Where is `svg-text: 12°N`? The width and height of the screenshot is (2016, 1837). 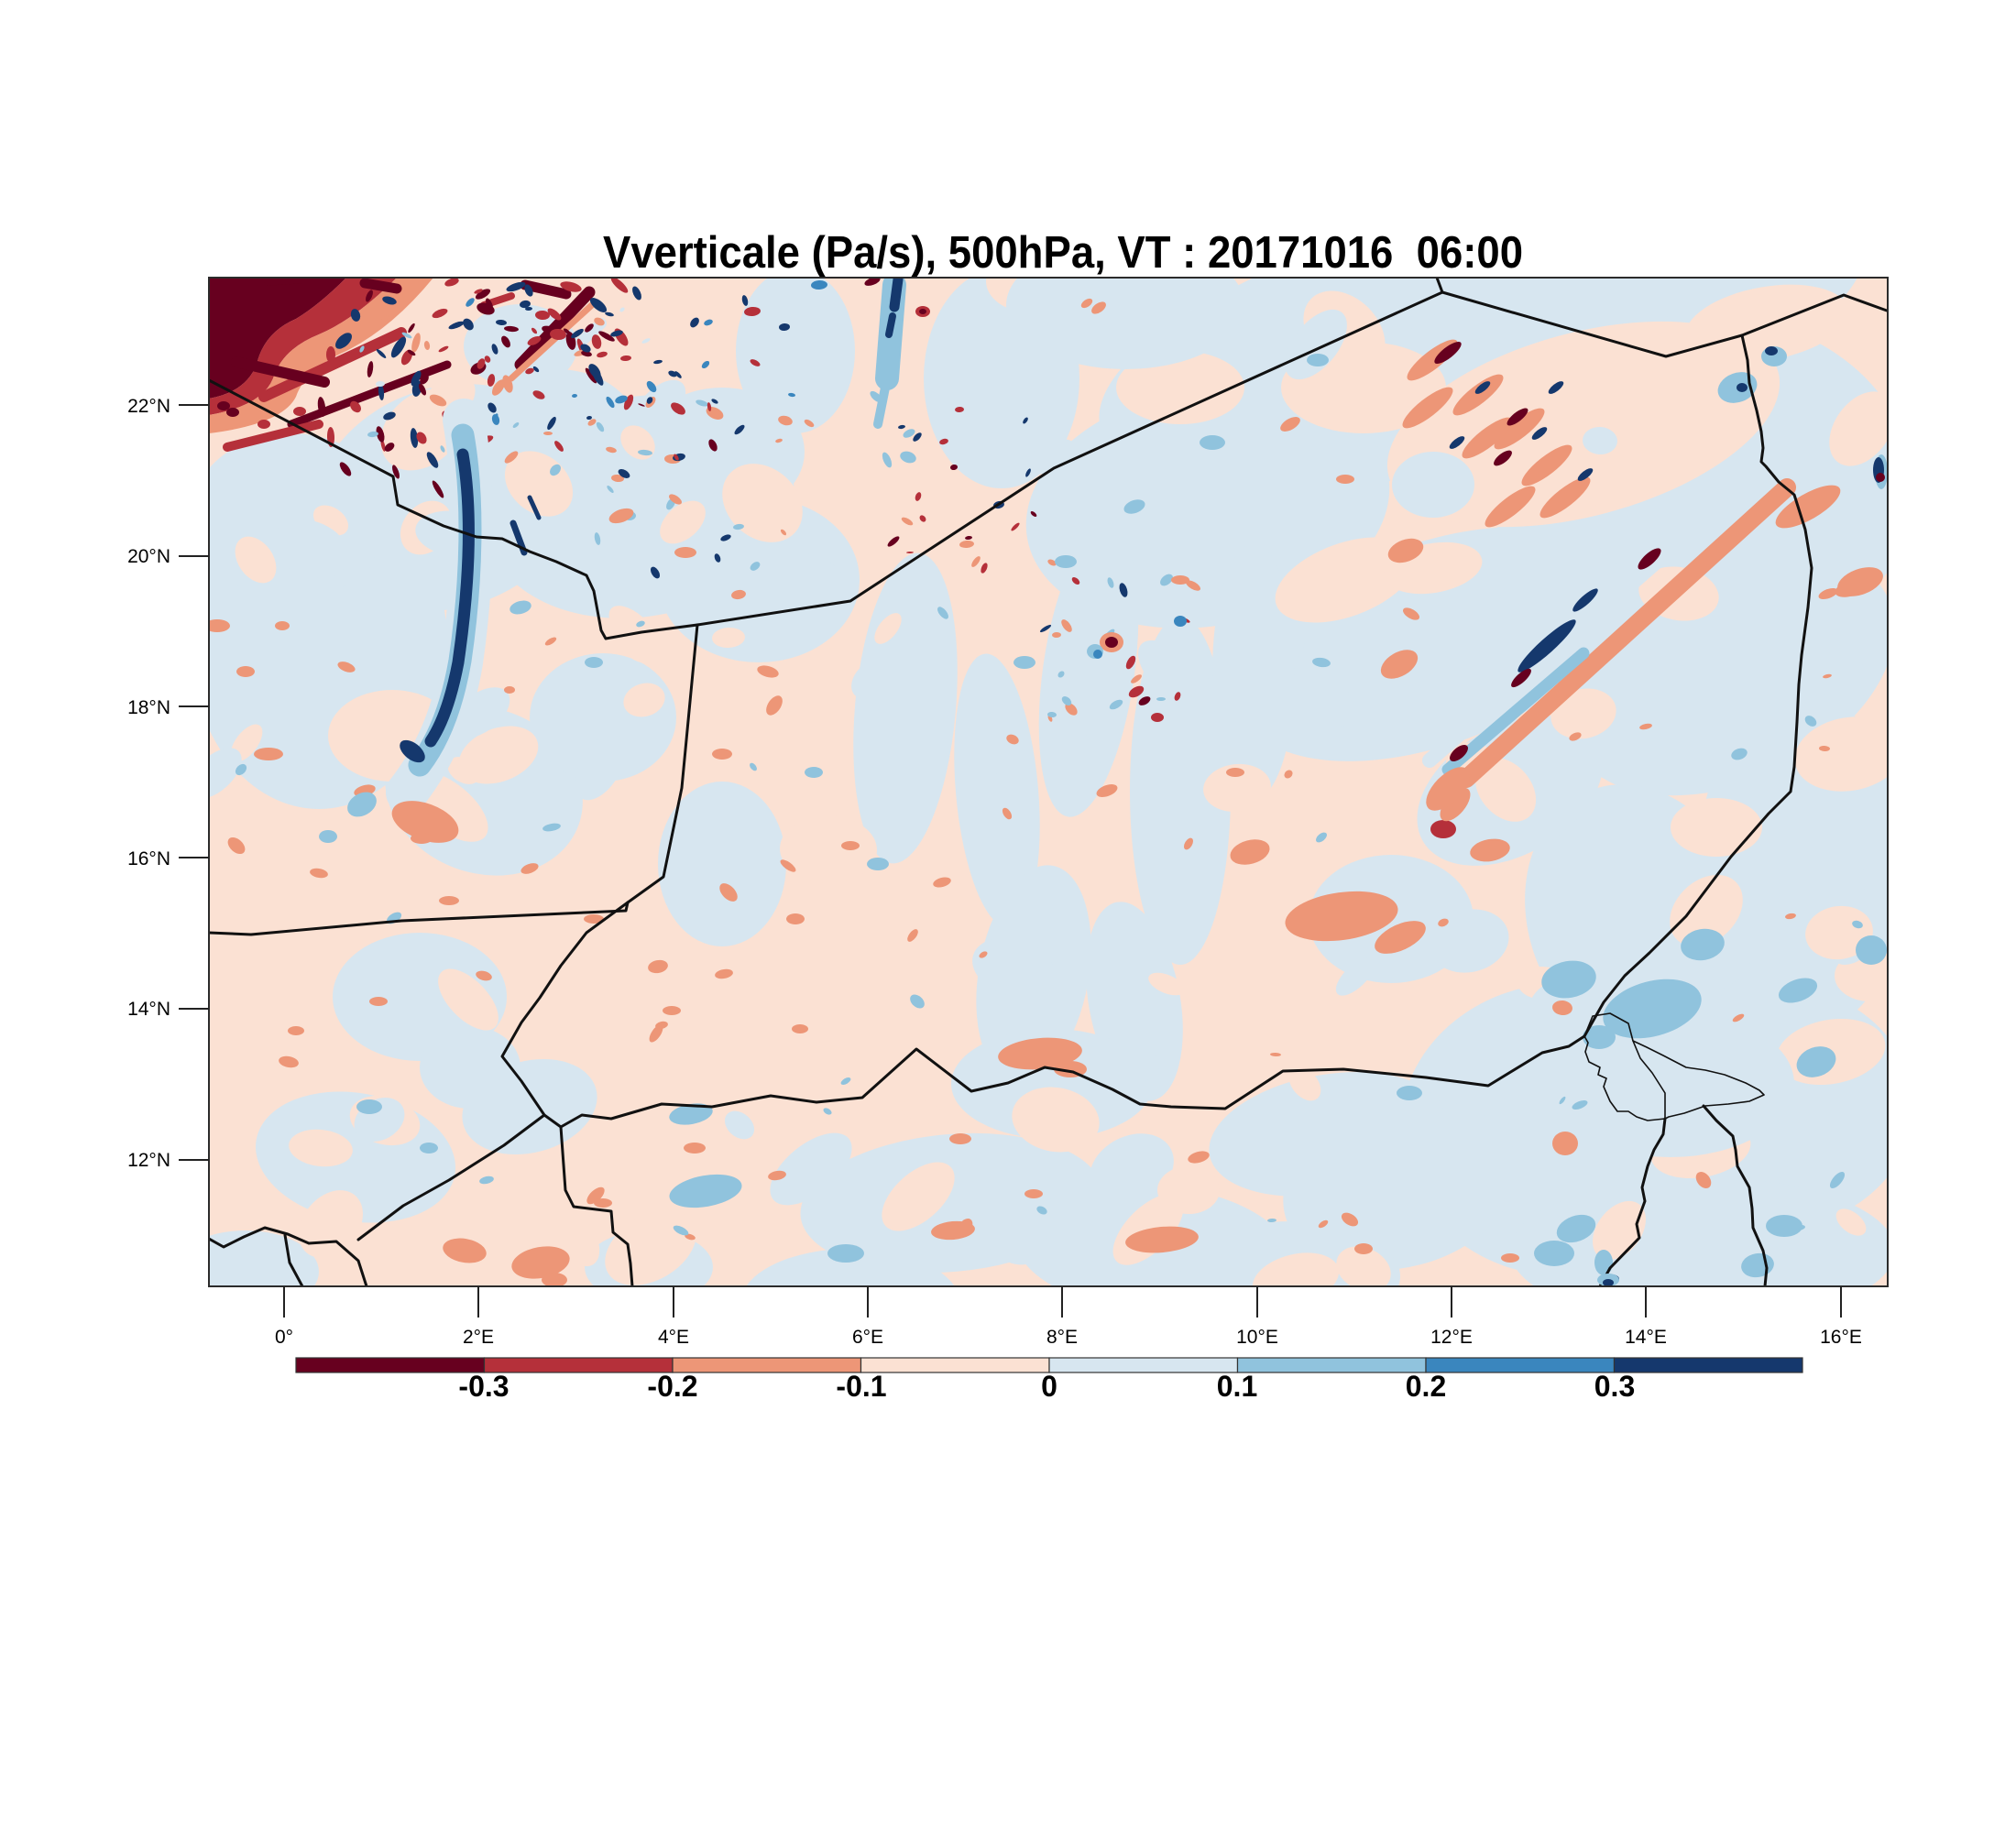 svg-text: 12°N is located at coordinates (148, 1160).